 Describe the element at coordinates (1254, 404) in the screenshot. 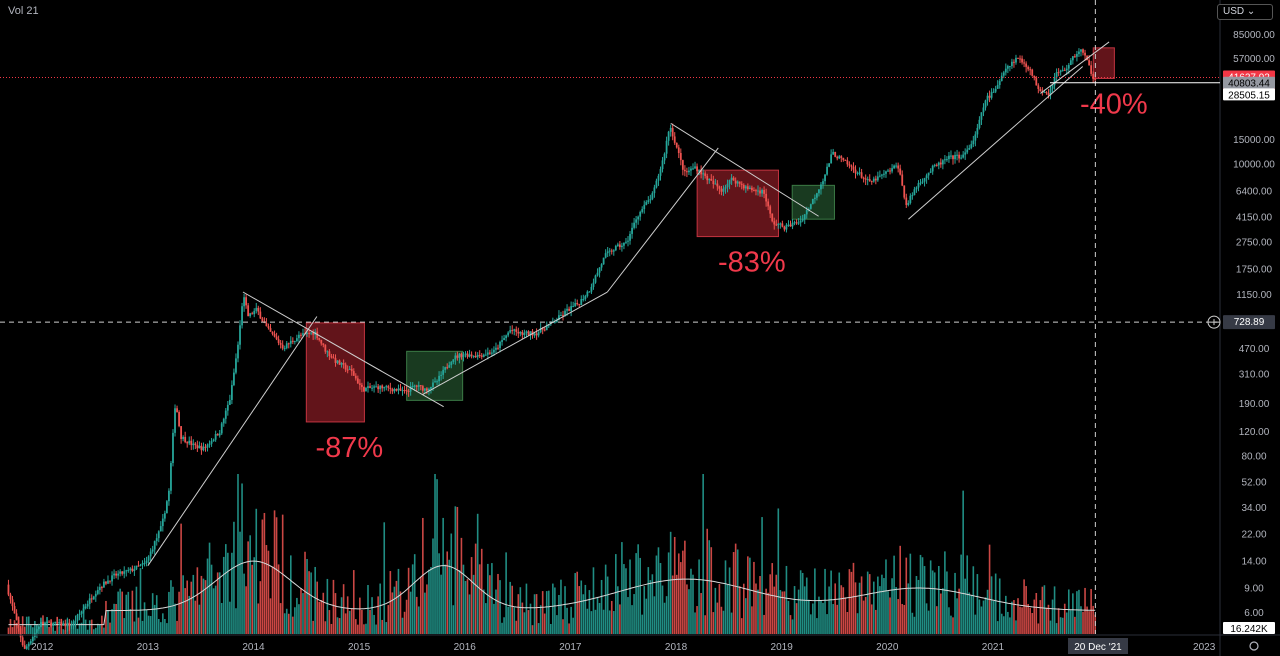

I see `y-tick-label: 190.00` at that location.